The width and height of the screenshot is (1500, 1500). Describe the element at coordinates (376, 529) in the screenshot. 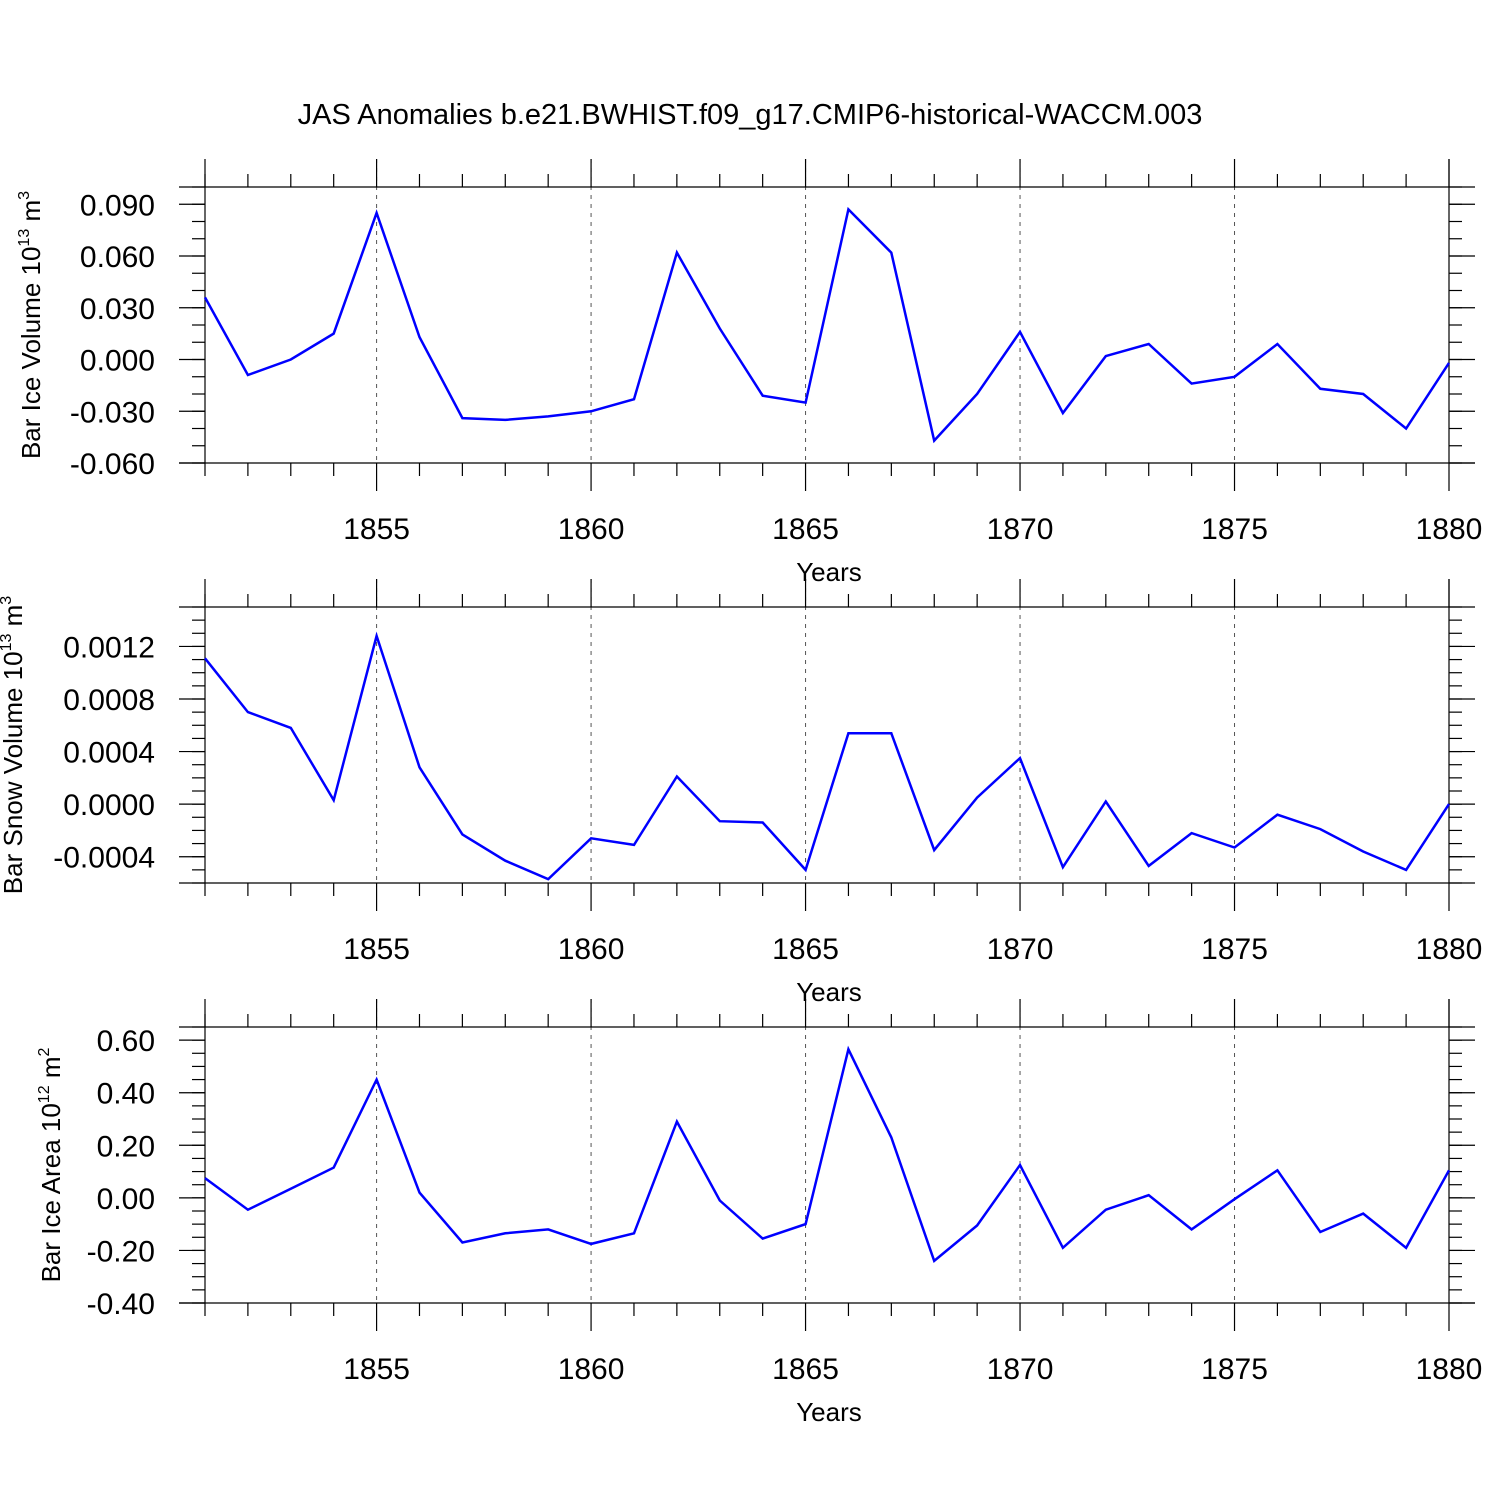

I see `x-tick-label: 1855` at that location.